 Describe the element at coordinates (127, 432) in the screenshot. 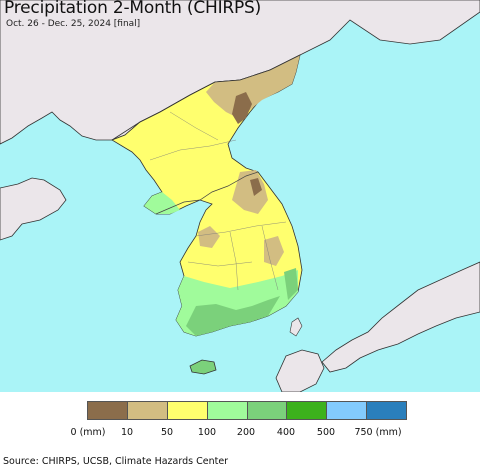

I see `legend-label-10: 10` at that location.